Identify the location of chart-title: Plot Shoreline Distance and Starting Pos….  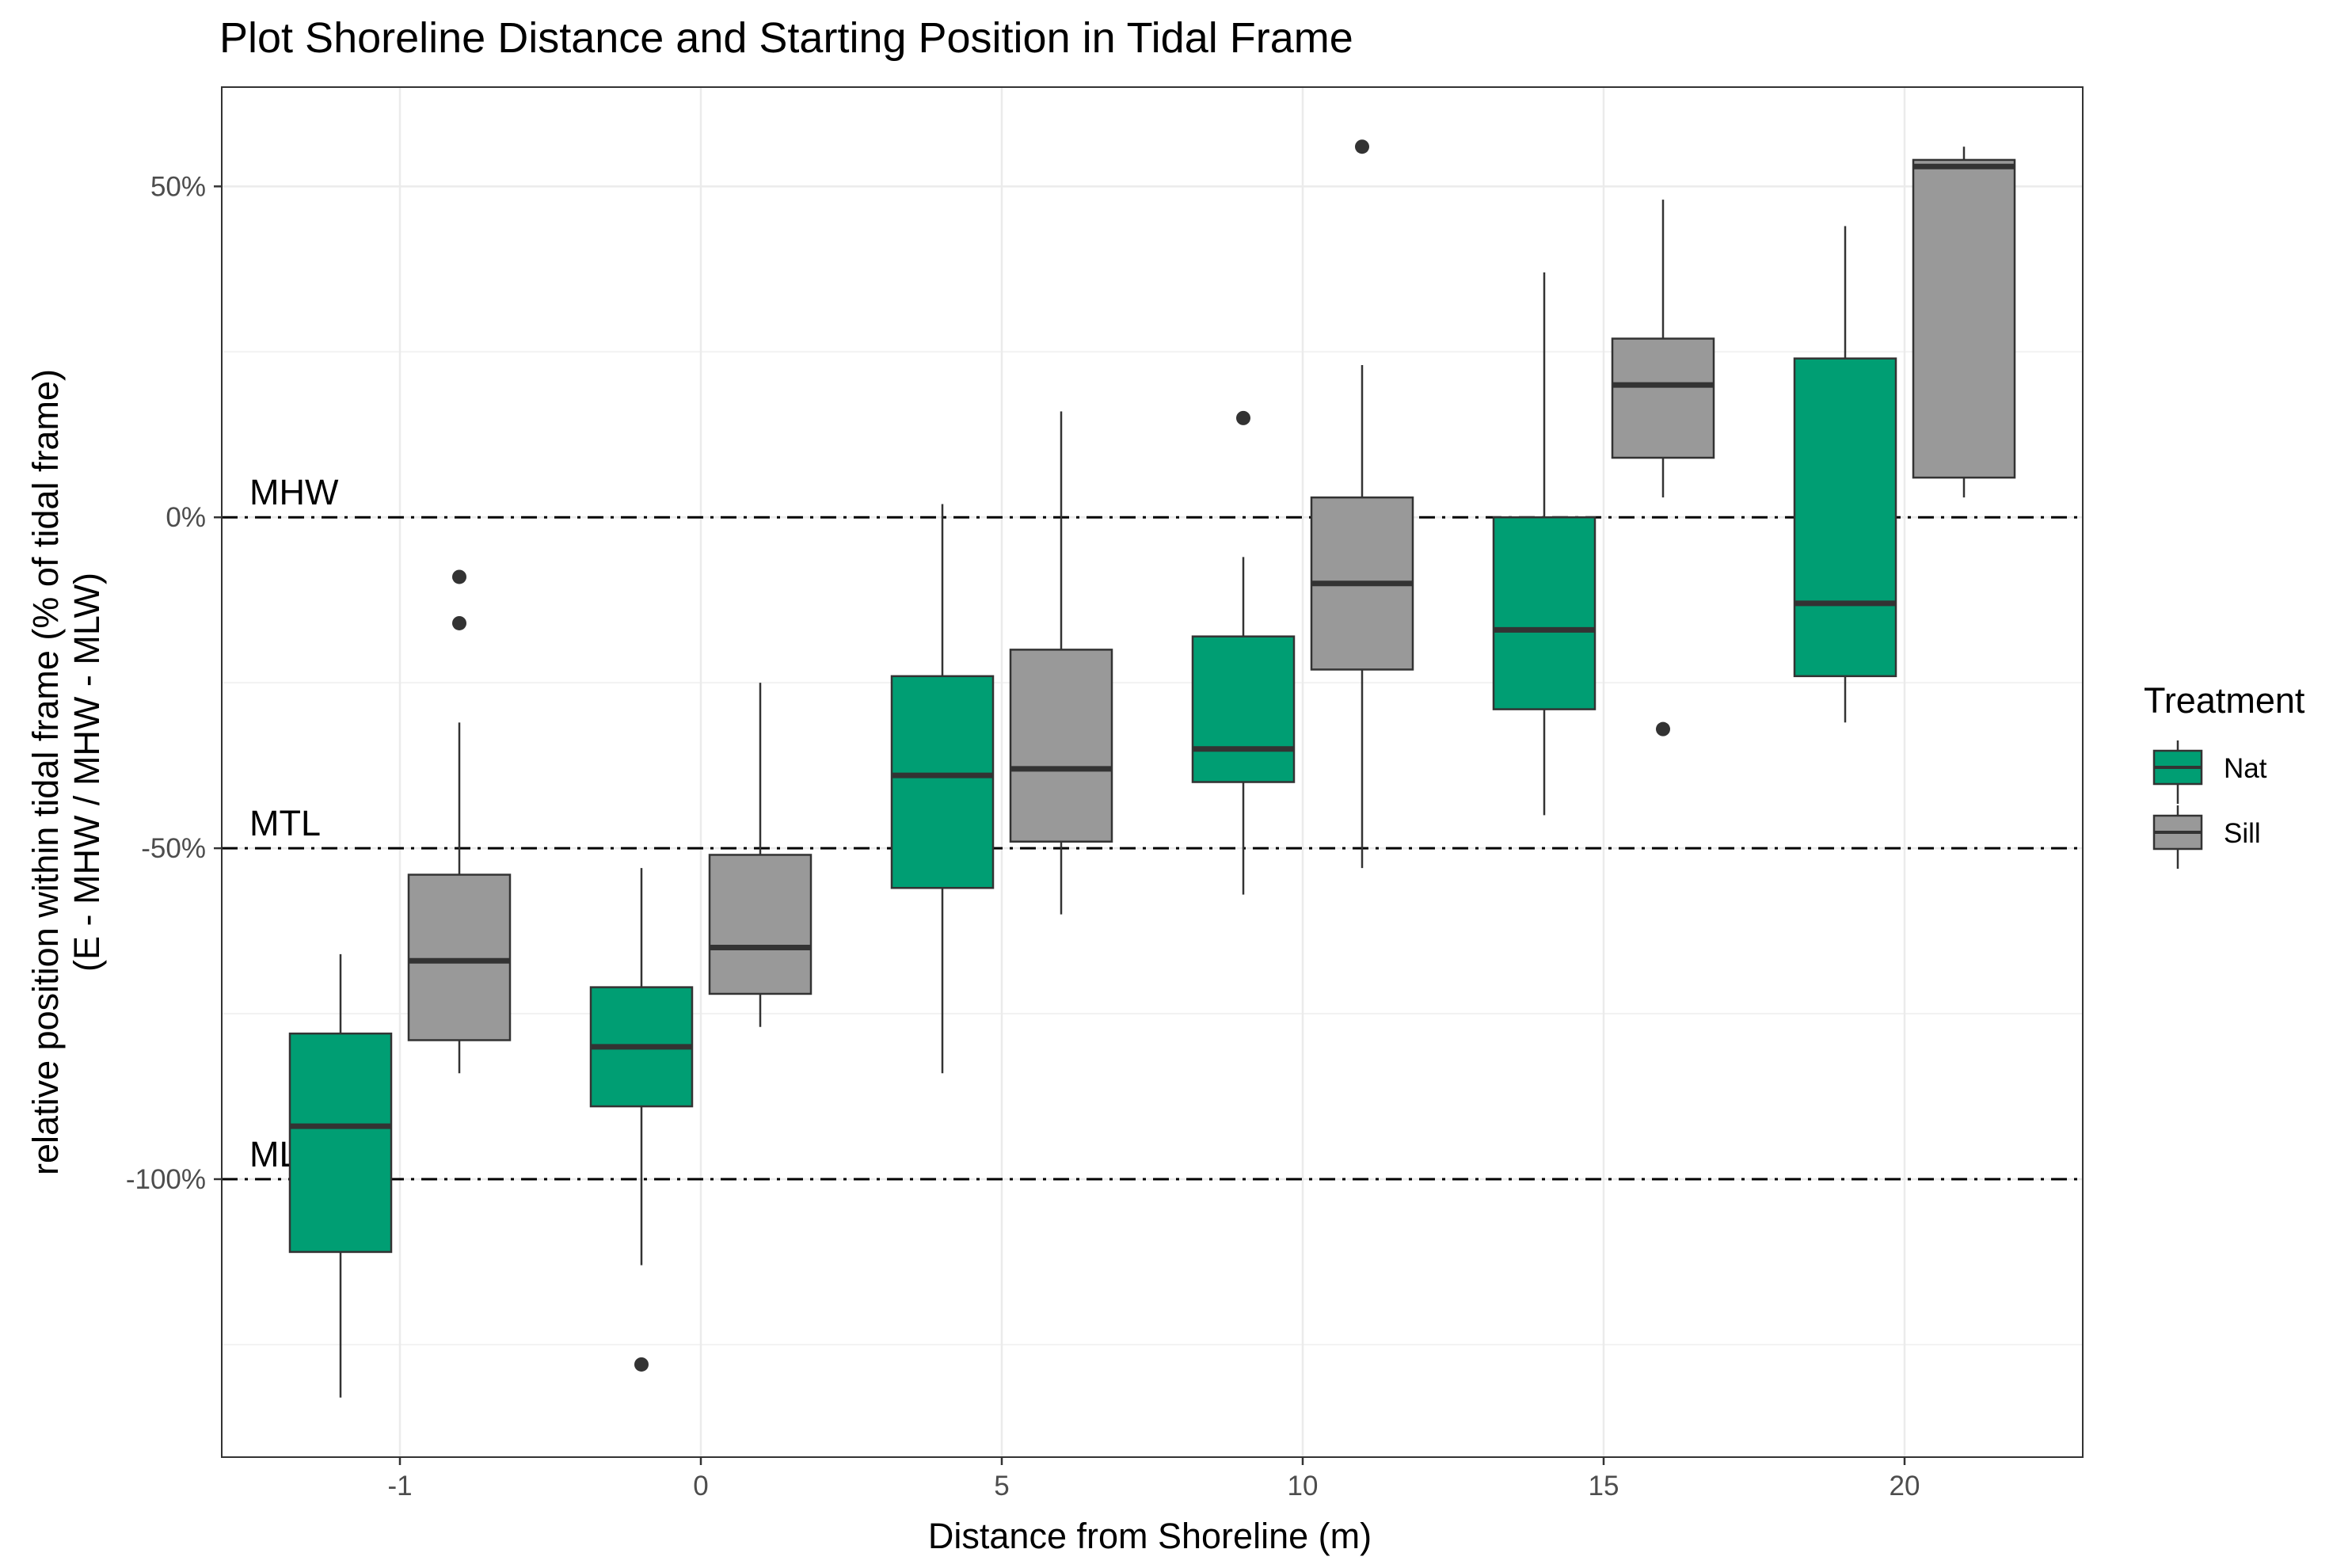
(786, 38).